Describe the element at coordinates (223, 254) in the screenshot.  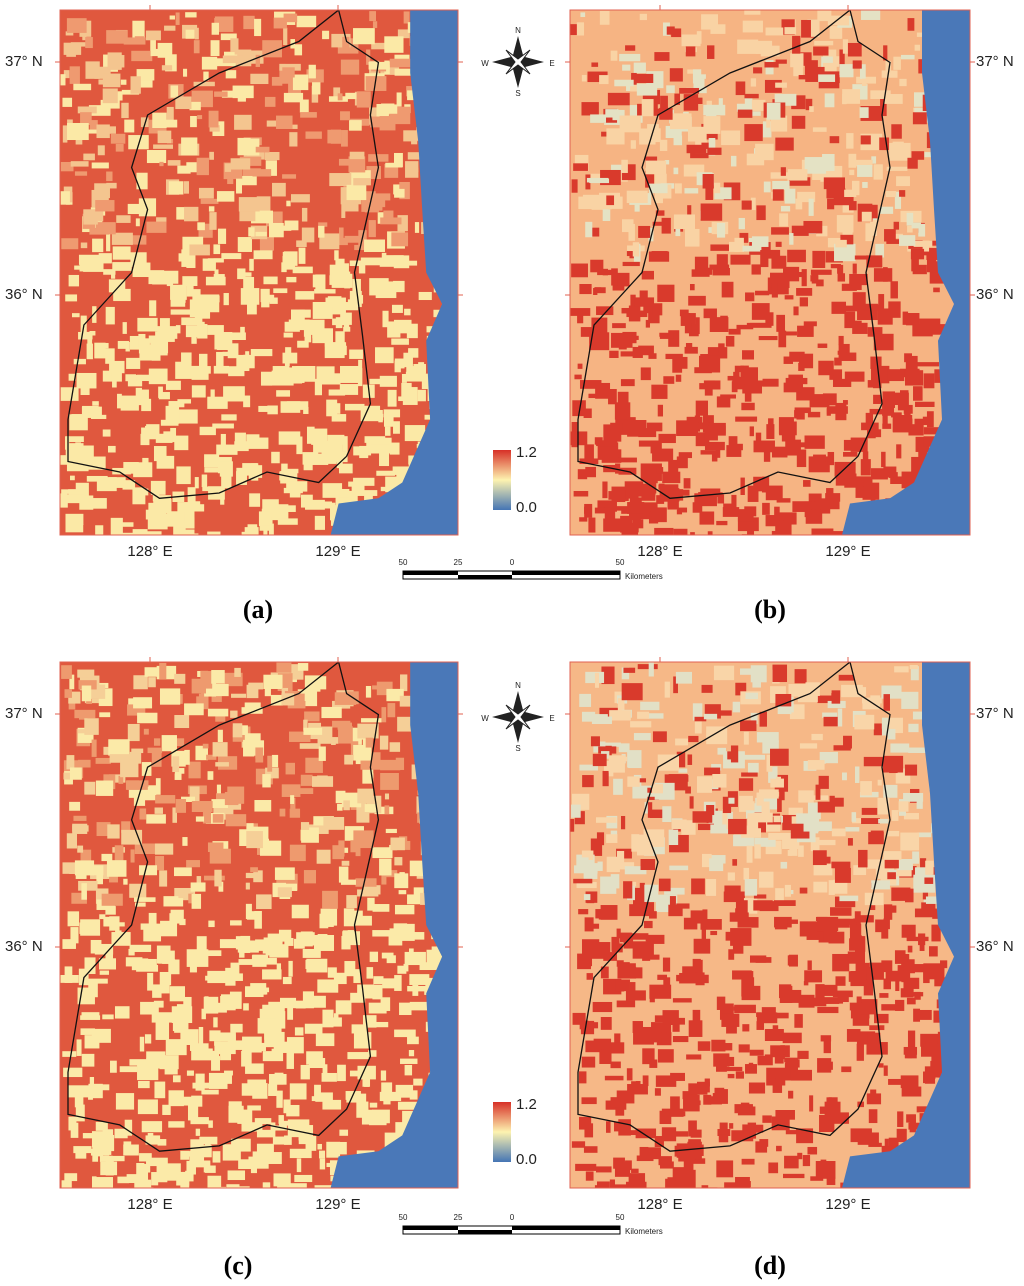
I see `basin-boundary` at that location.